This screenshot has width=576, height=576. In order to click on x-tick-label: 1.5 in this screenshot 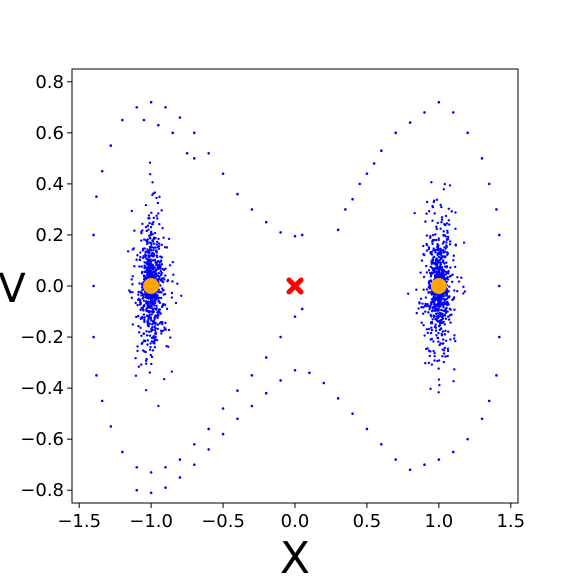, I will do `click(510, 521)`.